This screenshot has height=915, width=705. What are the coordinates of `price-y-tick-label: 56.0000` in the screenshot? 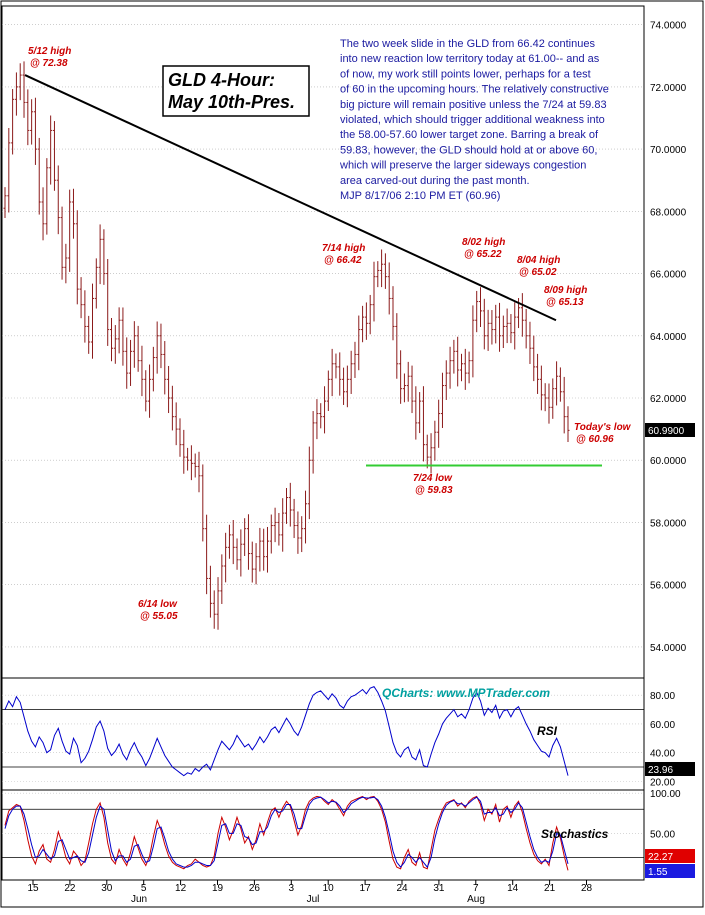 It's located at (668, 586).